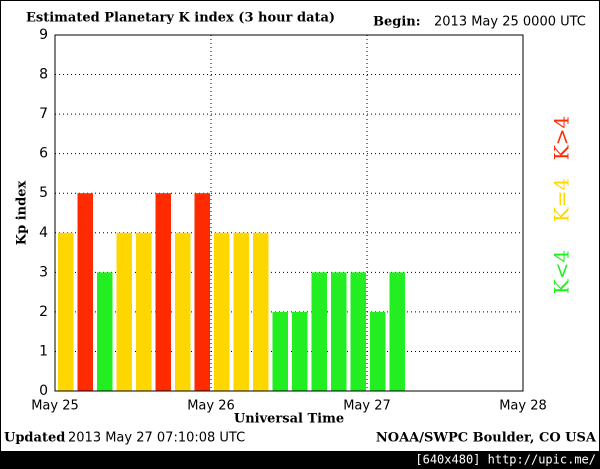 The image size is (600, 469). Describe the element at coordinates (289, 419) in the screenshot. I see `x-axis-label: Universal Time` at that location.